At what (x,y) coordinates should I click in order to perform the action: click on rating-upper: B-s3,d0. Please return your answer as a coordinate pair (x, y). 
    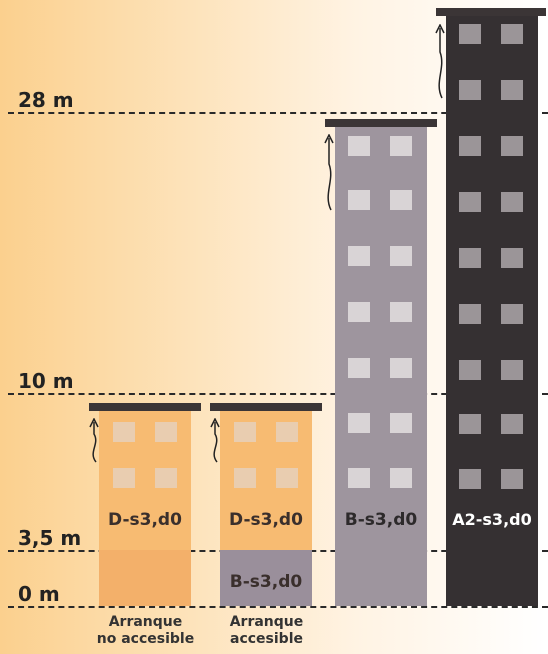
    Looking at the image, I should click on (381, 520).